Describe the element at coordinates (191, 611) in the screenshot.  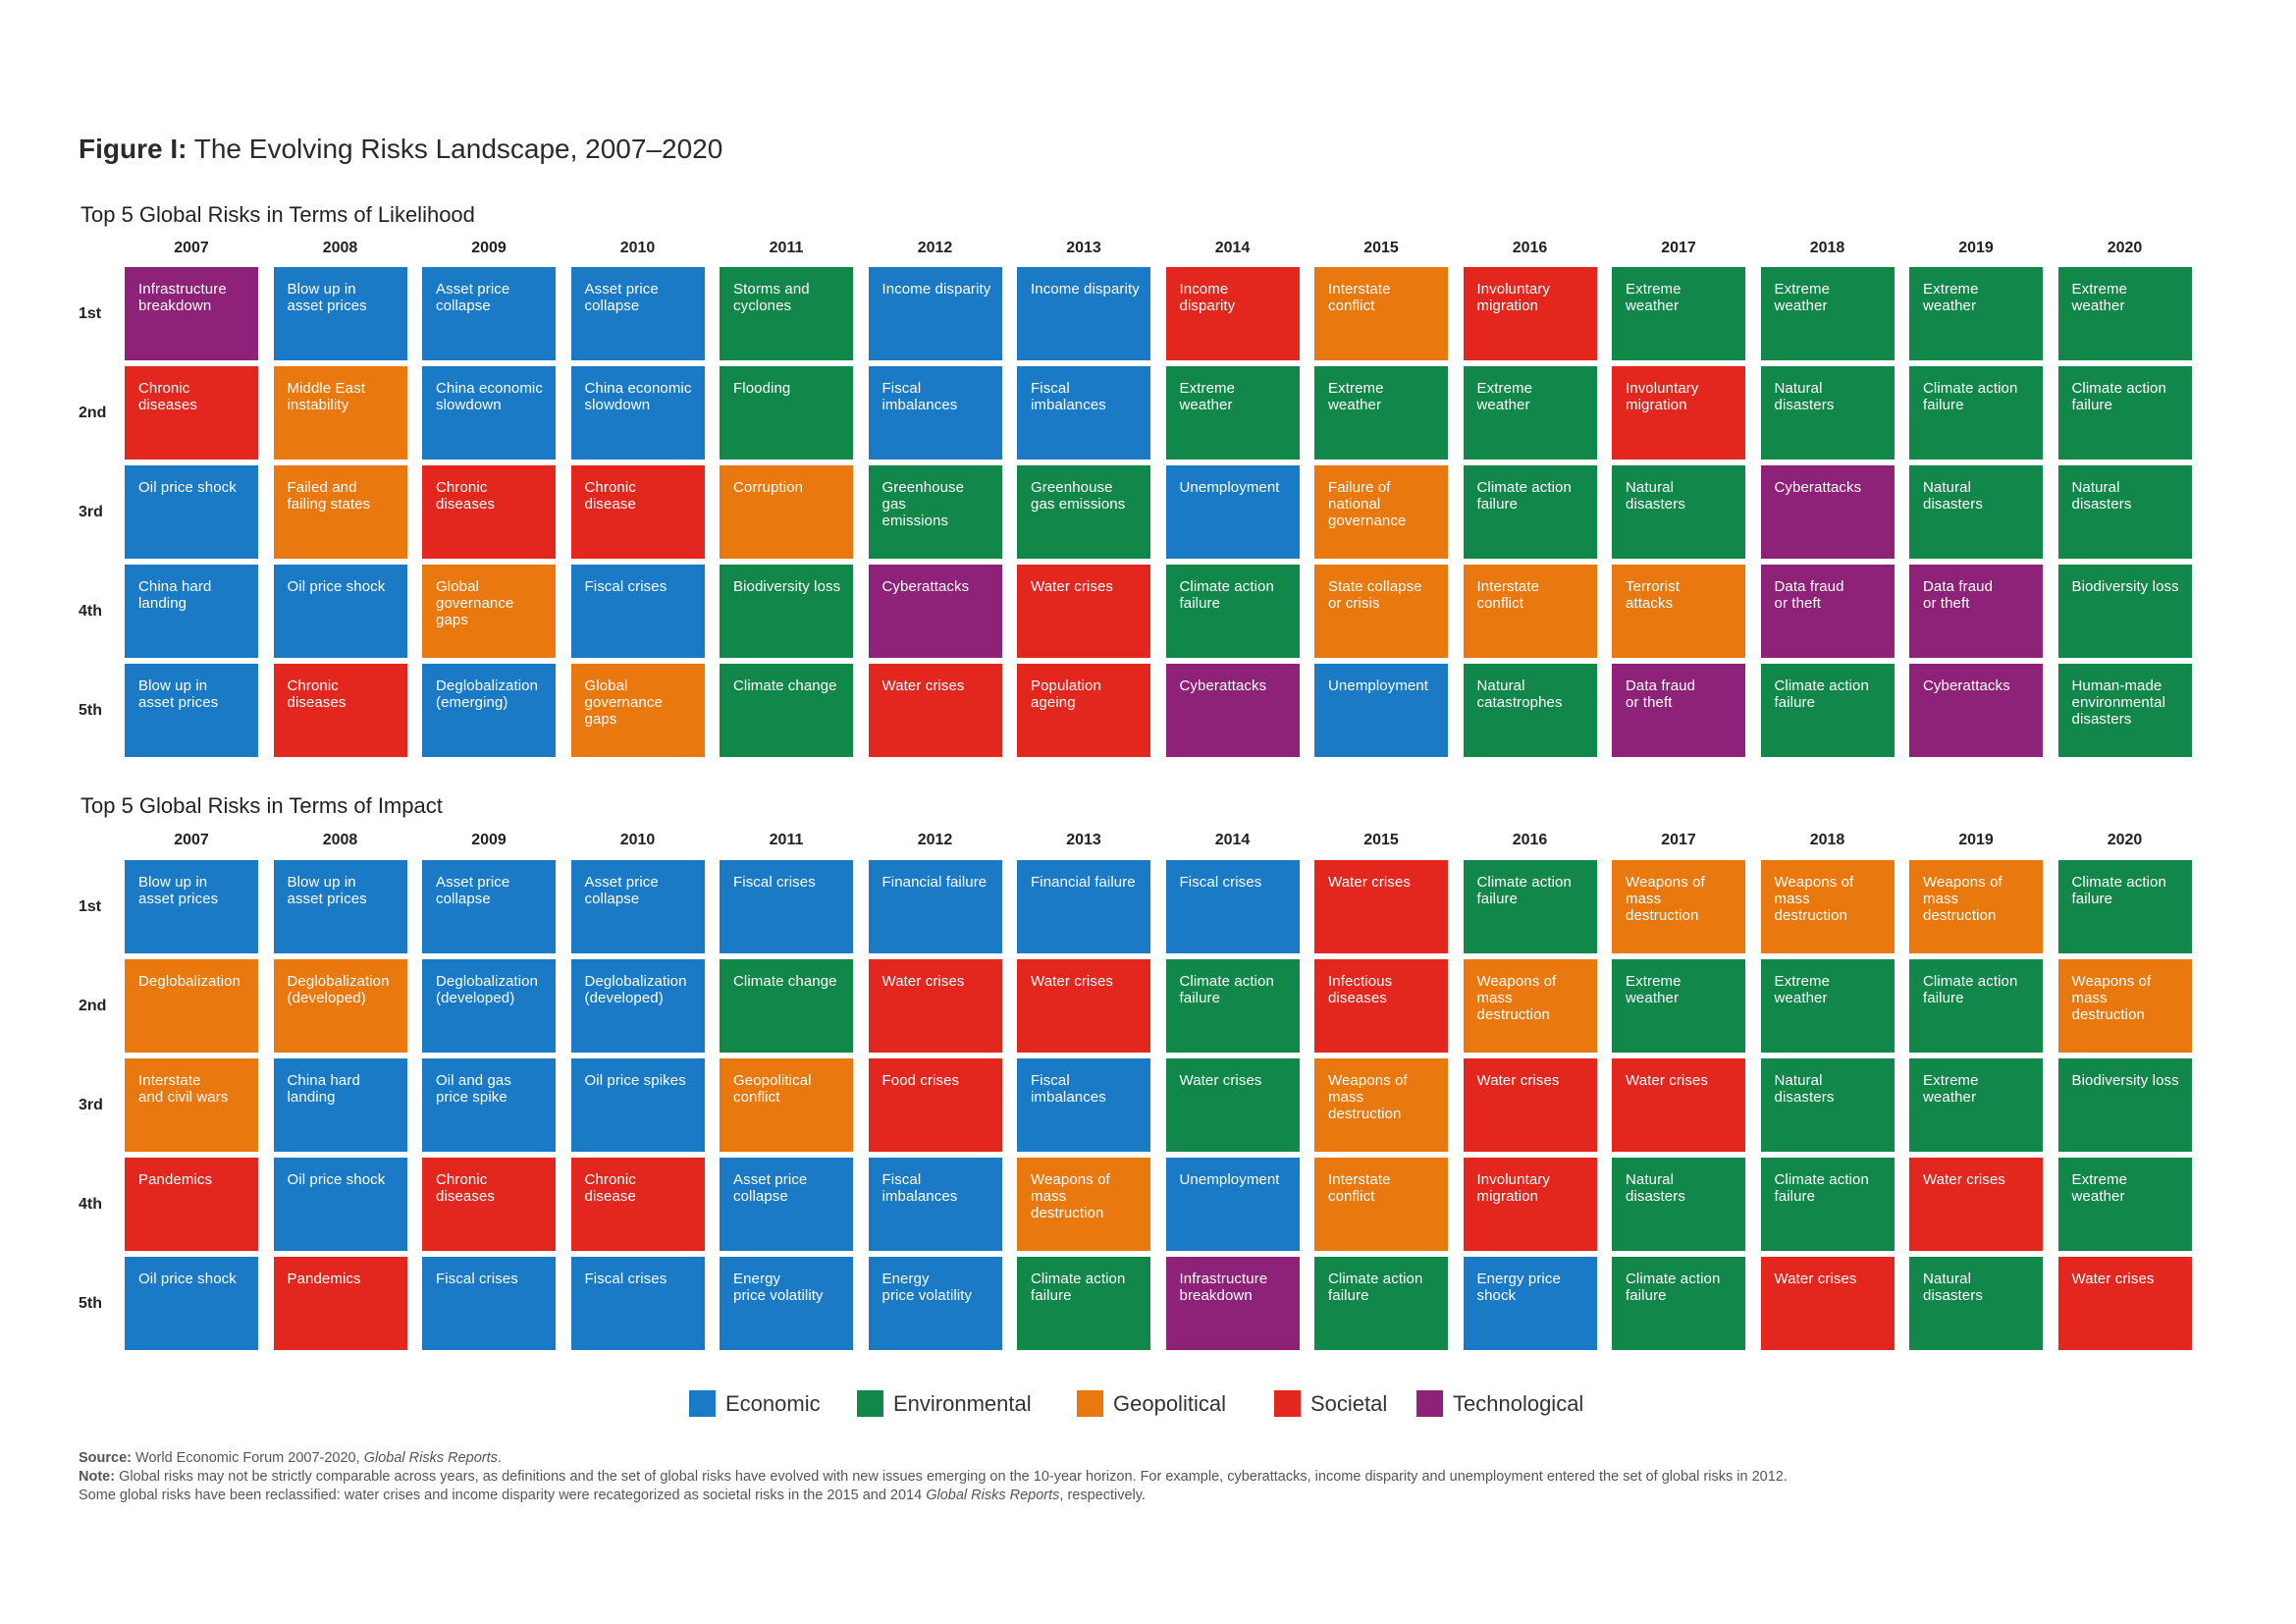
I see `risk-cell: China hard landing` at that location.